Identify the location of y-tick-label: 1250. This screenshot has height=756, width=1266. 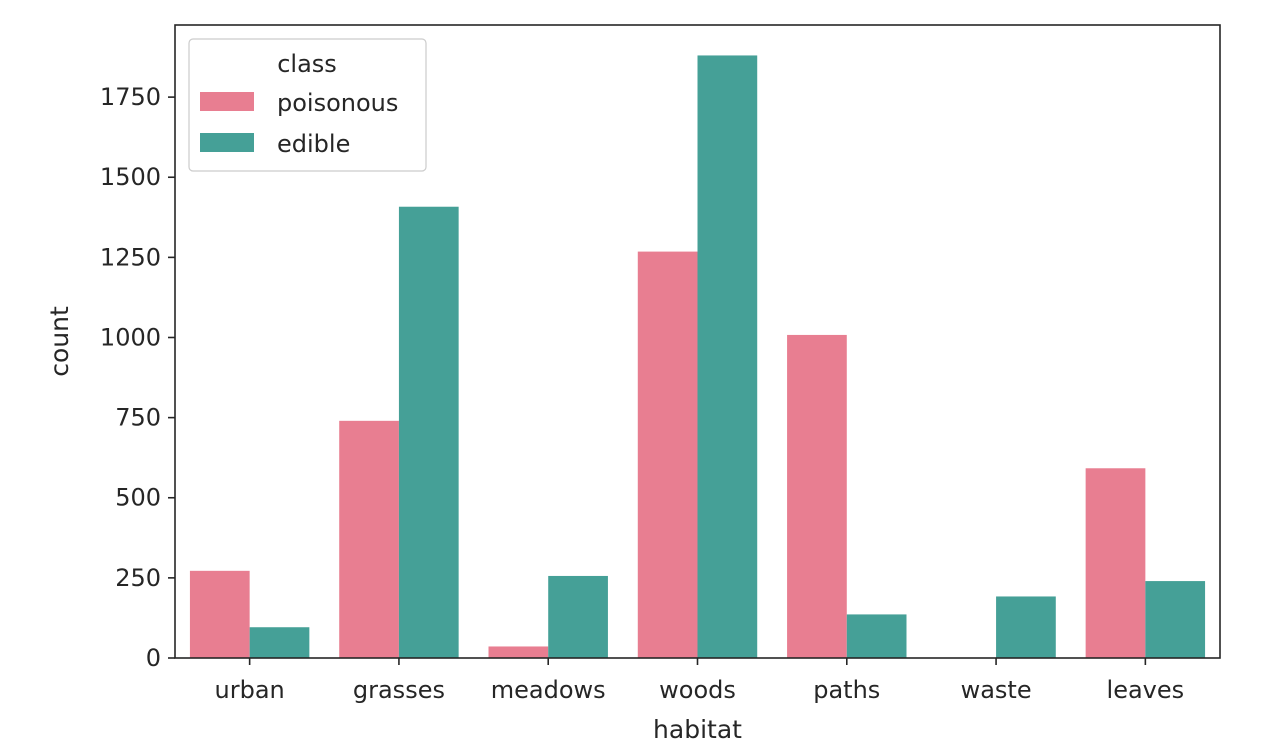
(130, 257).